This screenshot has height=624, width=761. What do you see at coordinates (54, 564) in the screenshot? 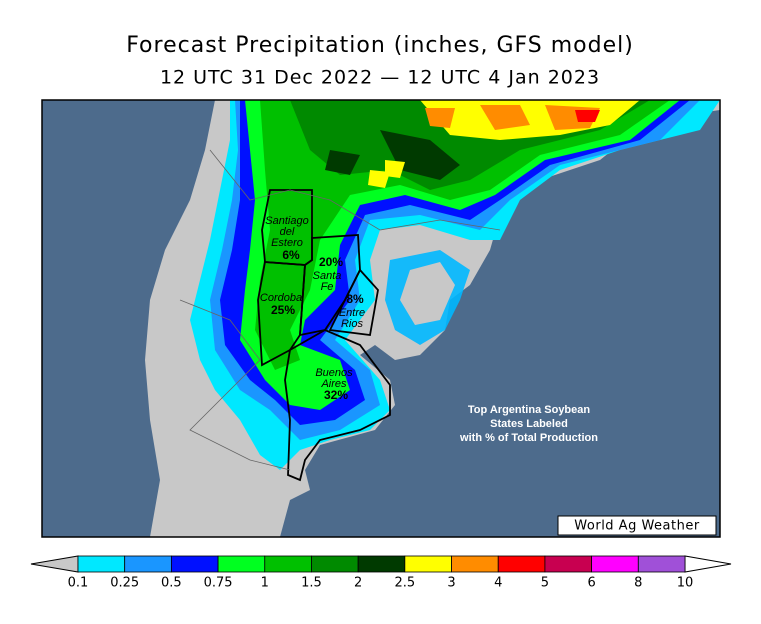
I see `colorbar-under` at bounding box center [54, 564].